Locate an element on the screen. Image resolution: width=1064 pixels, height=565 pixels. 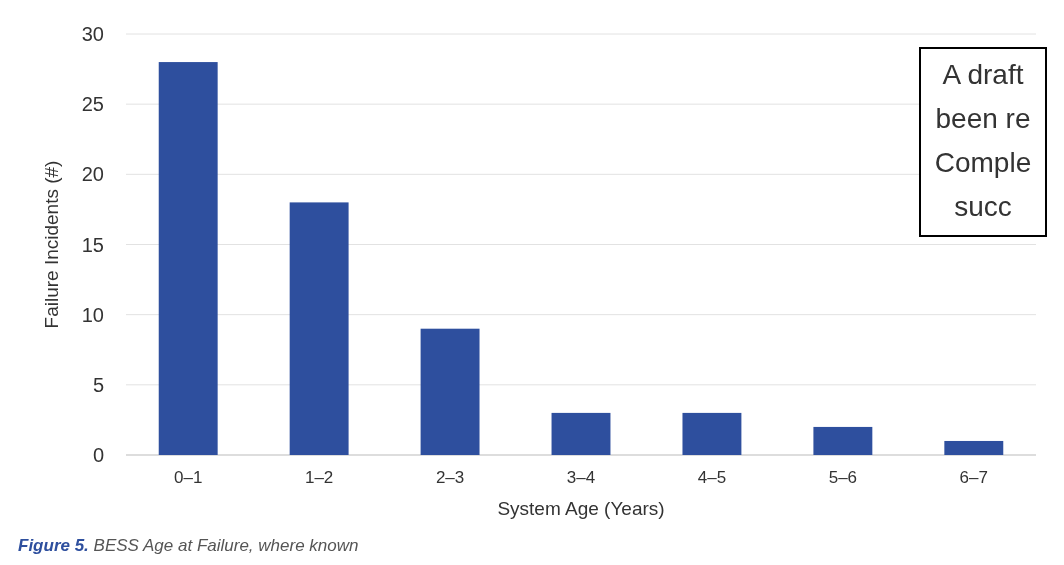
x-tick-label: 6–7 is located at coordinates (973, 477).